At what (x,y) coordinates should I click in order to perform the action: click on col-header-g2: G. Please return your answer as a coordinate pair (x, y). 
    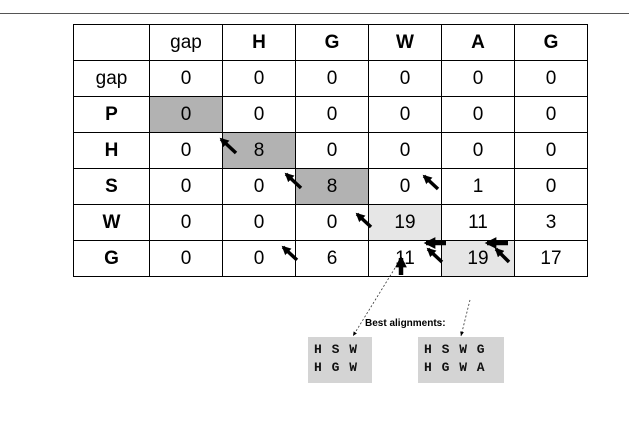
    Looking at the image, I should click on (551, 42).